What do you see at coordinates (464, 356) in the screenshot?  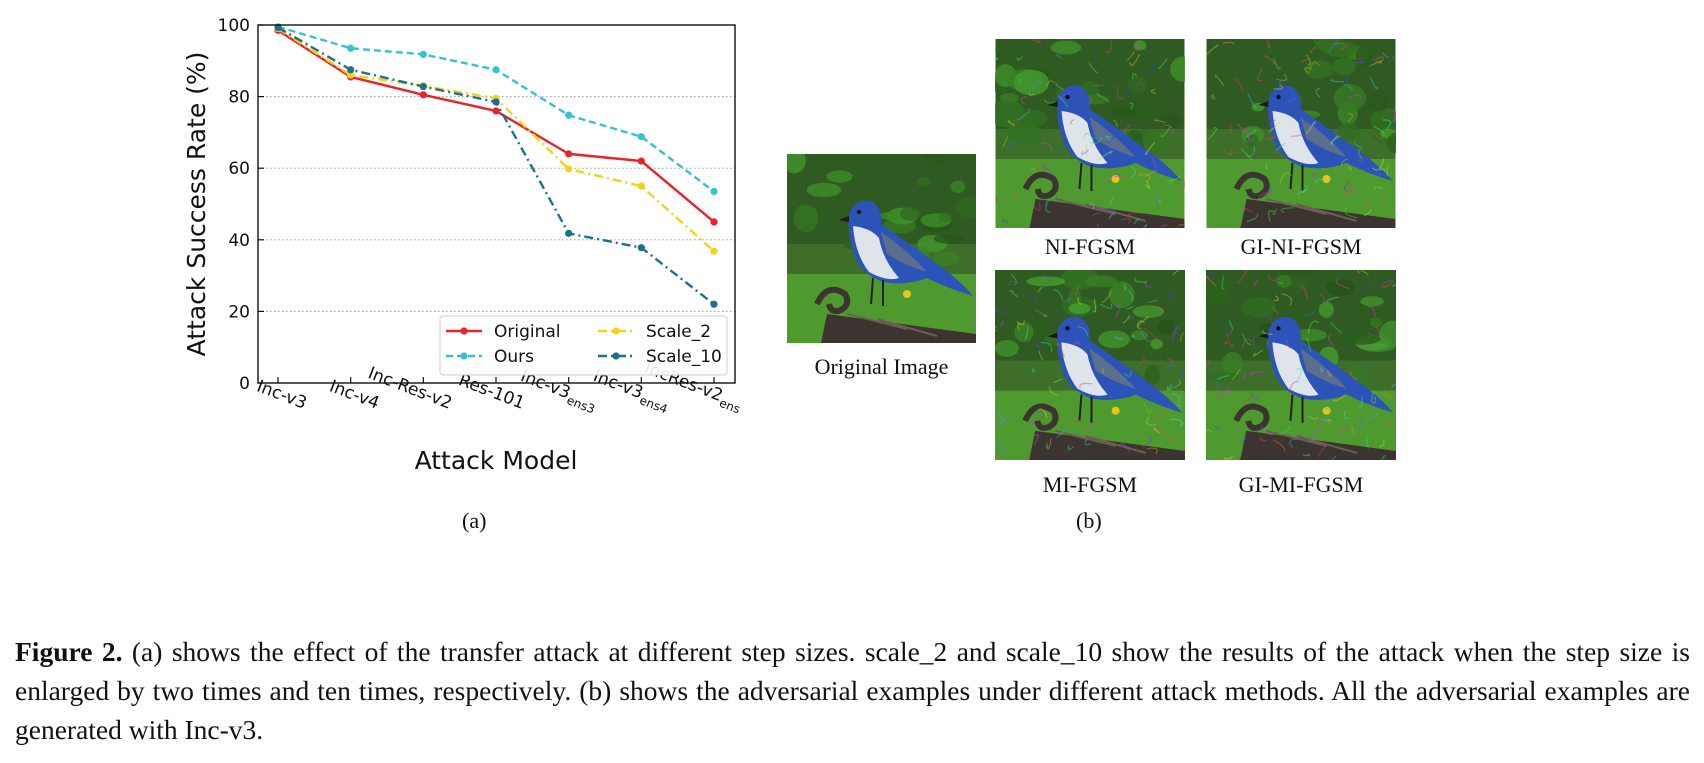 I see `legend-marker-ours` at bounding box center [464, 356].